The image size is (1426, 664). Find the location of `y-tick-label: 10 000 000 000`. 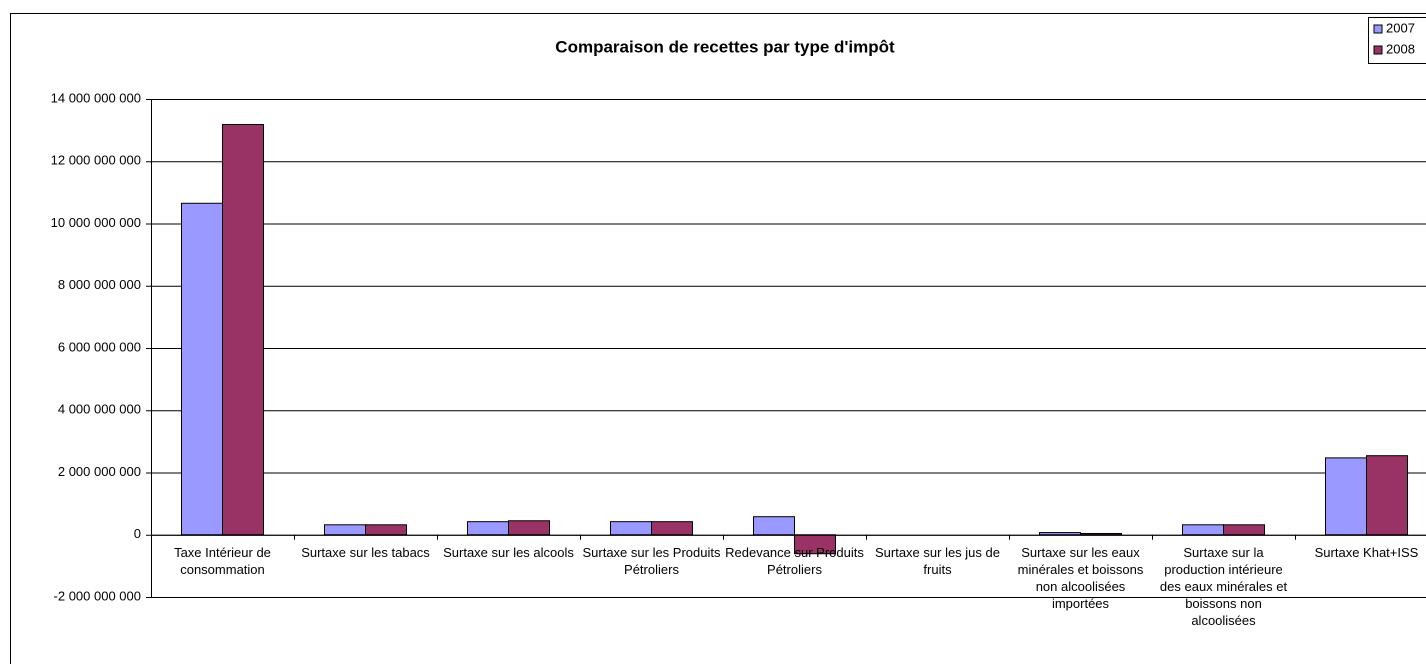

y-tick-label: 10 000 000 000 is located at coordinates (96, 222).